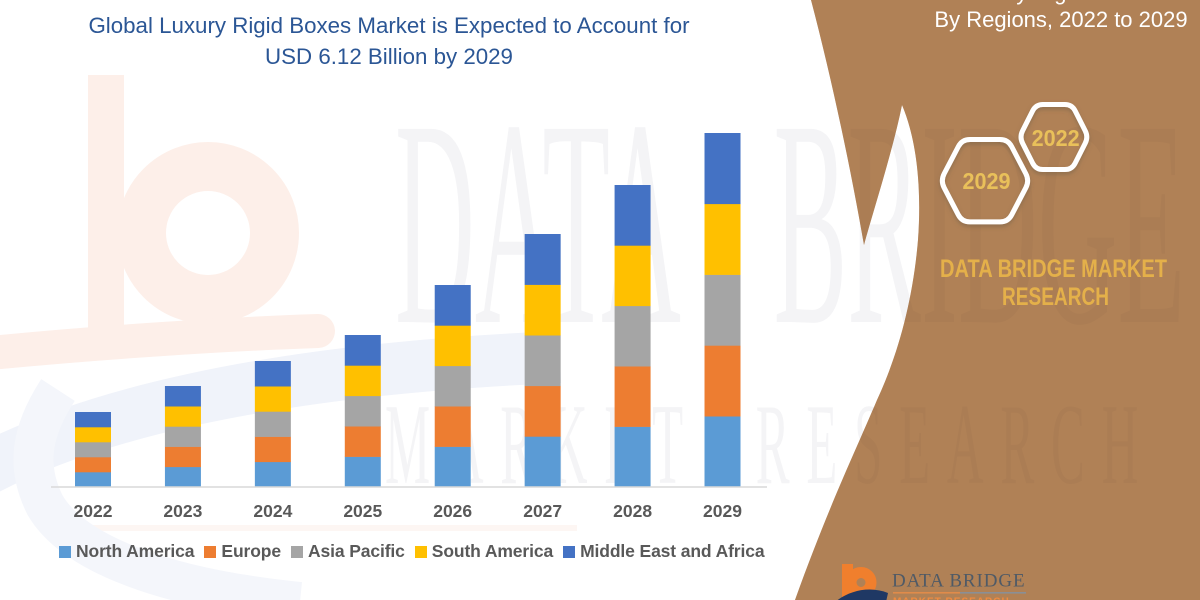 The height and width of the screenshot is (600, 1200). I want to click on svg-text: DATA BRIDGE MARKET, so click(1053, 269).